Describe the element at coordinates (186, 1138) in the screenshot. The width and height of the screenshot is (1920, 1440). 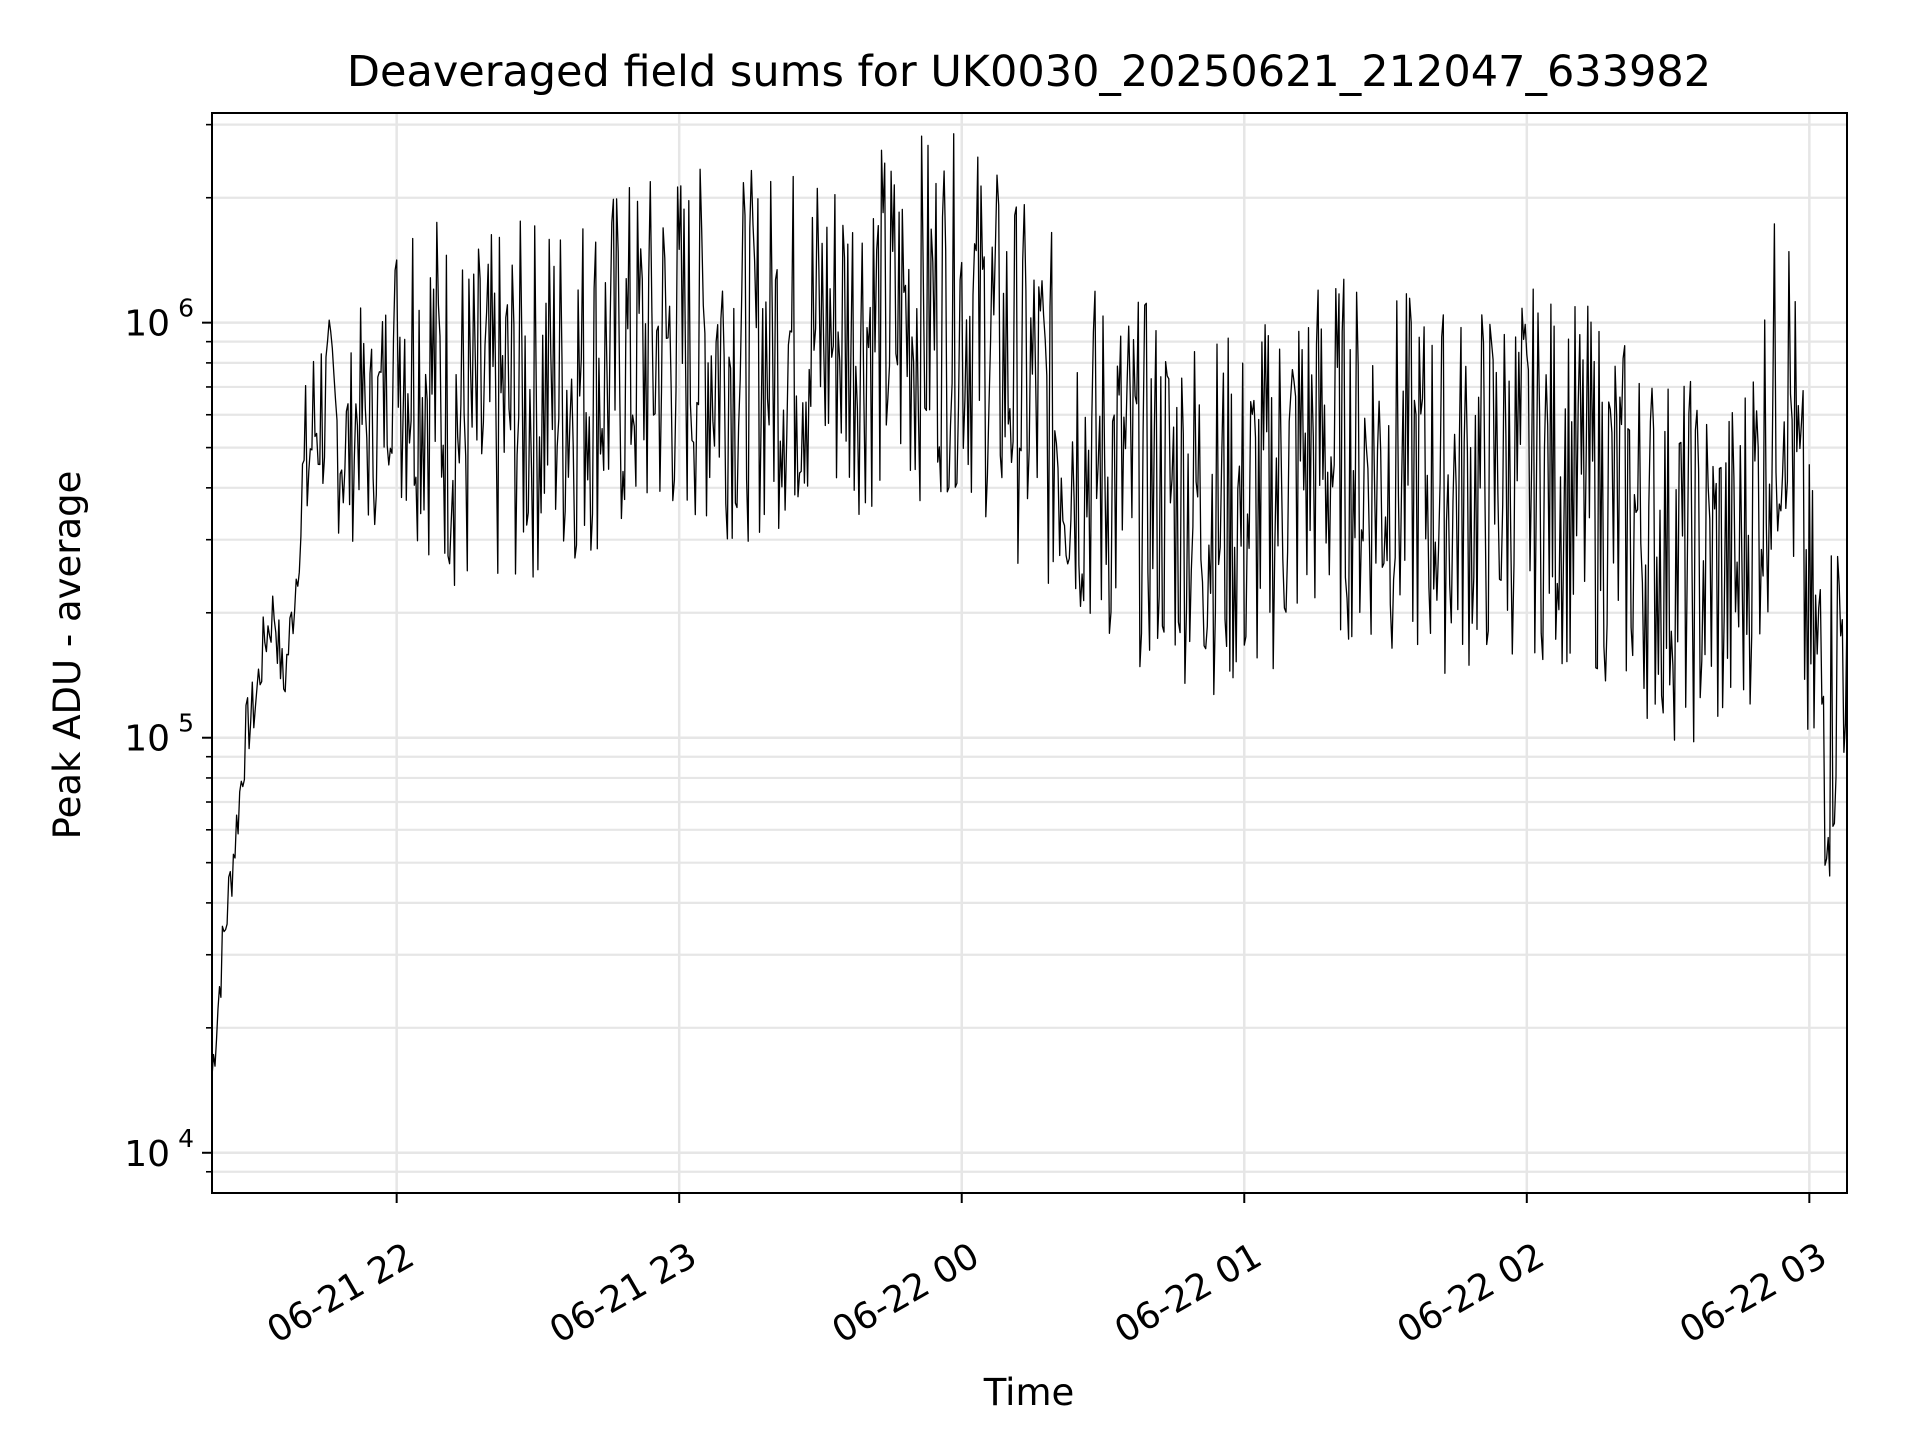
I see `y-tick-exponent: 4` at that location.